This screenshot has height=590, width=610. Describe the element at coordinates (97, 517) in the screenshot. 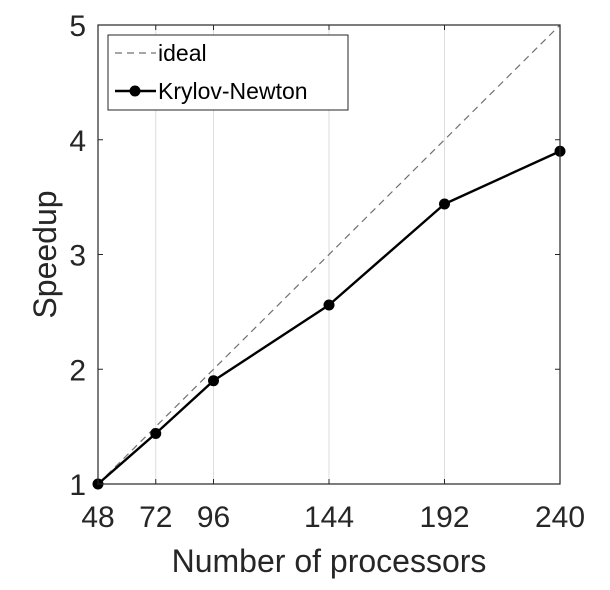

I see `x-tick-label-48: 48` at that location.